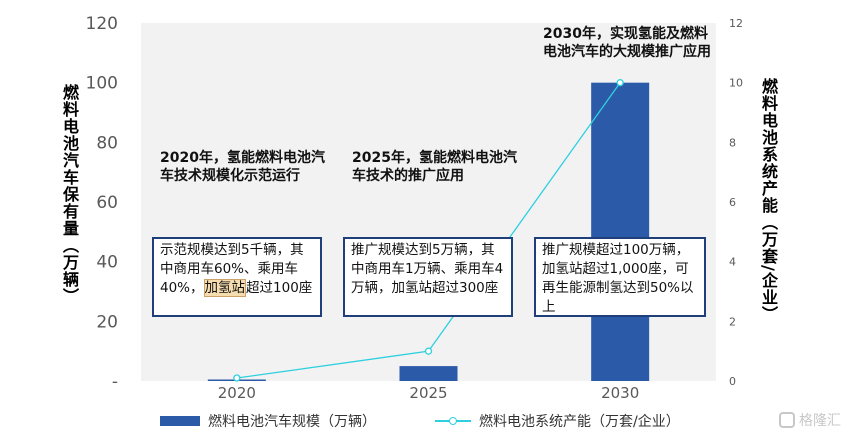 Image resolution: width=847 pixels, height=439 pixels. What do you see at coordinates (237, 392) in the screenshot?
I see `x-tick-label: 2020` at bounding box center [237, 392].